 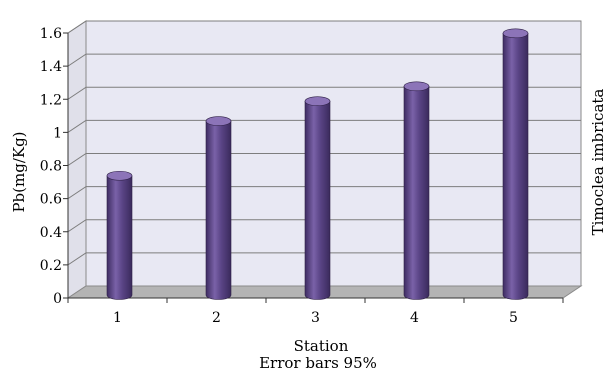 I want to click on x-tick-label: 4, so click(x=414, y=318).